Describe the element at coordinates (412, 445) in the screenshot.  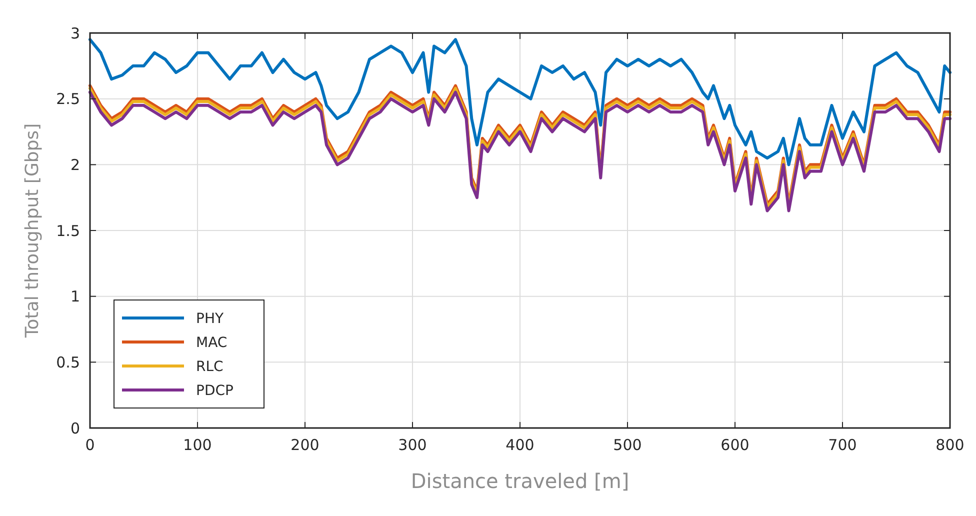
I see `x-tick-label: 300` at that location.